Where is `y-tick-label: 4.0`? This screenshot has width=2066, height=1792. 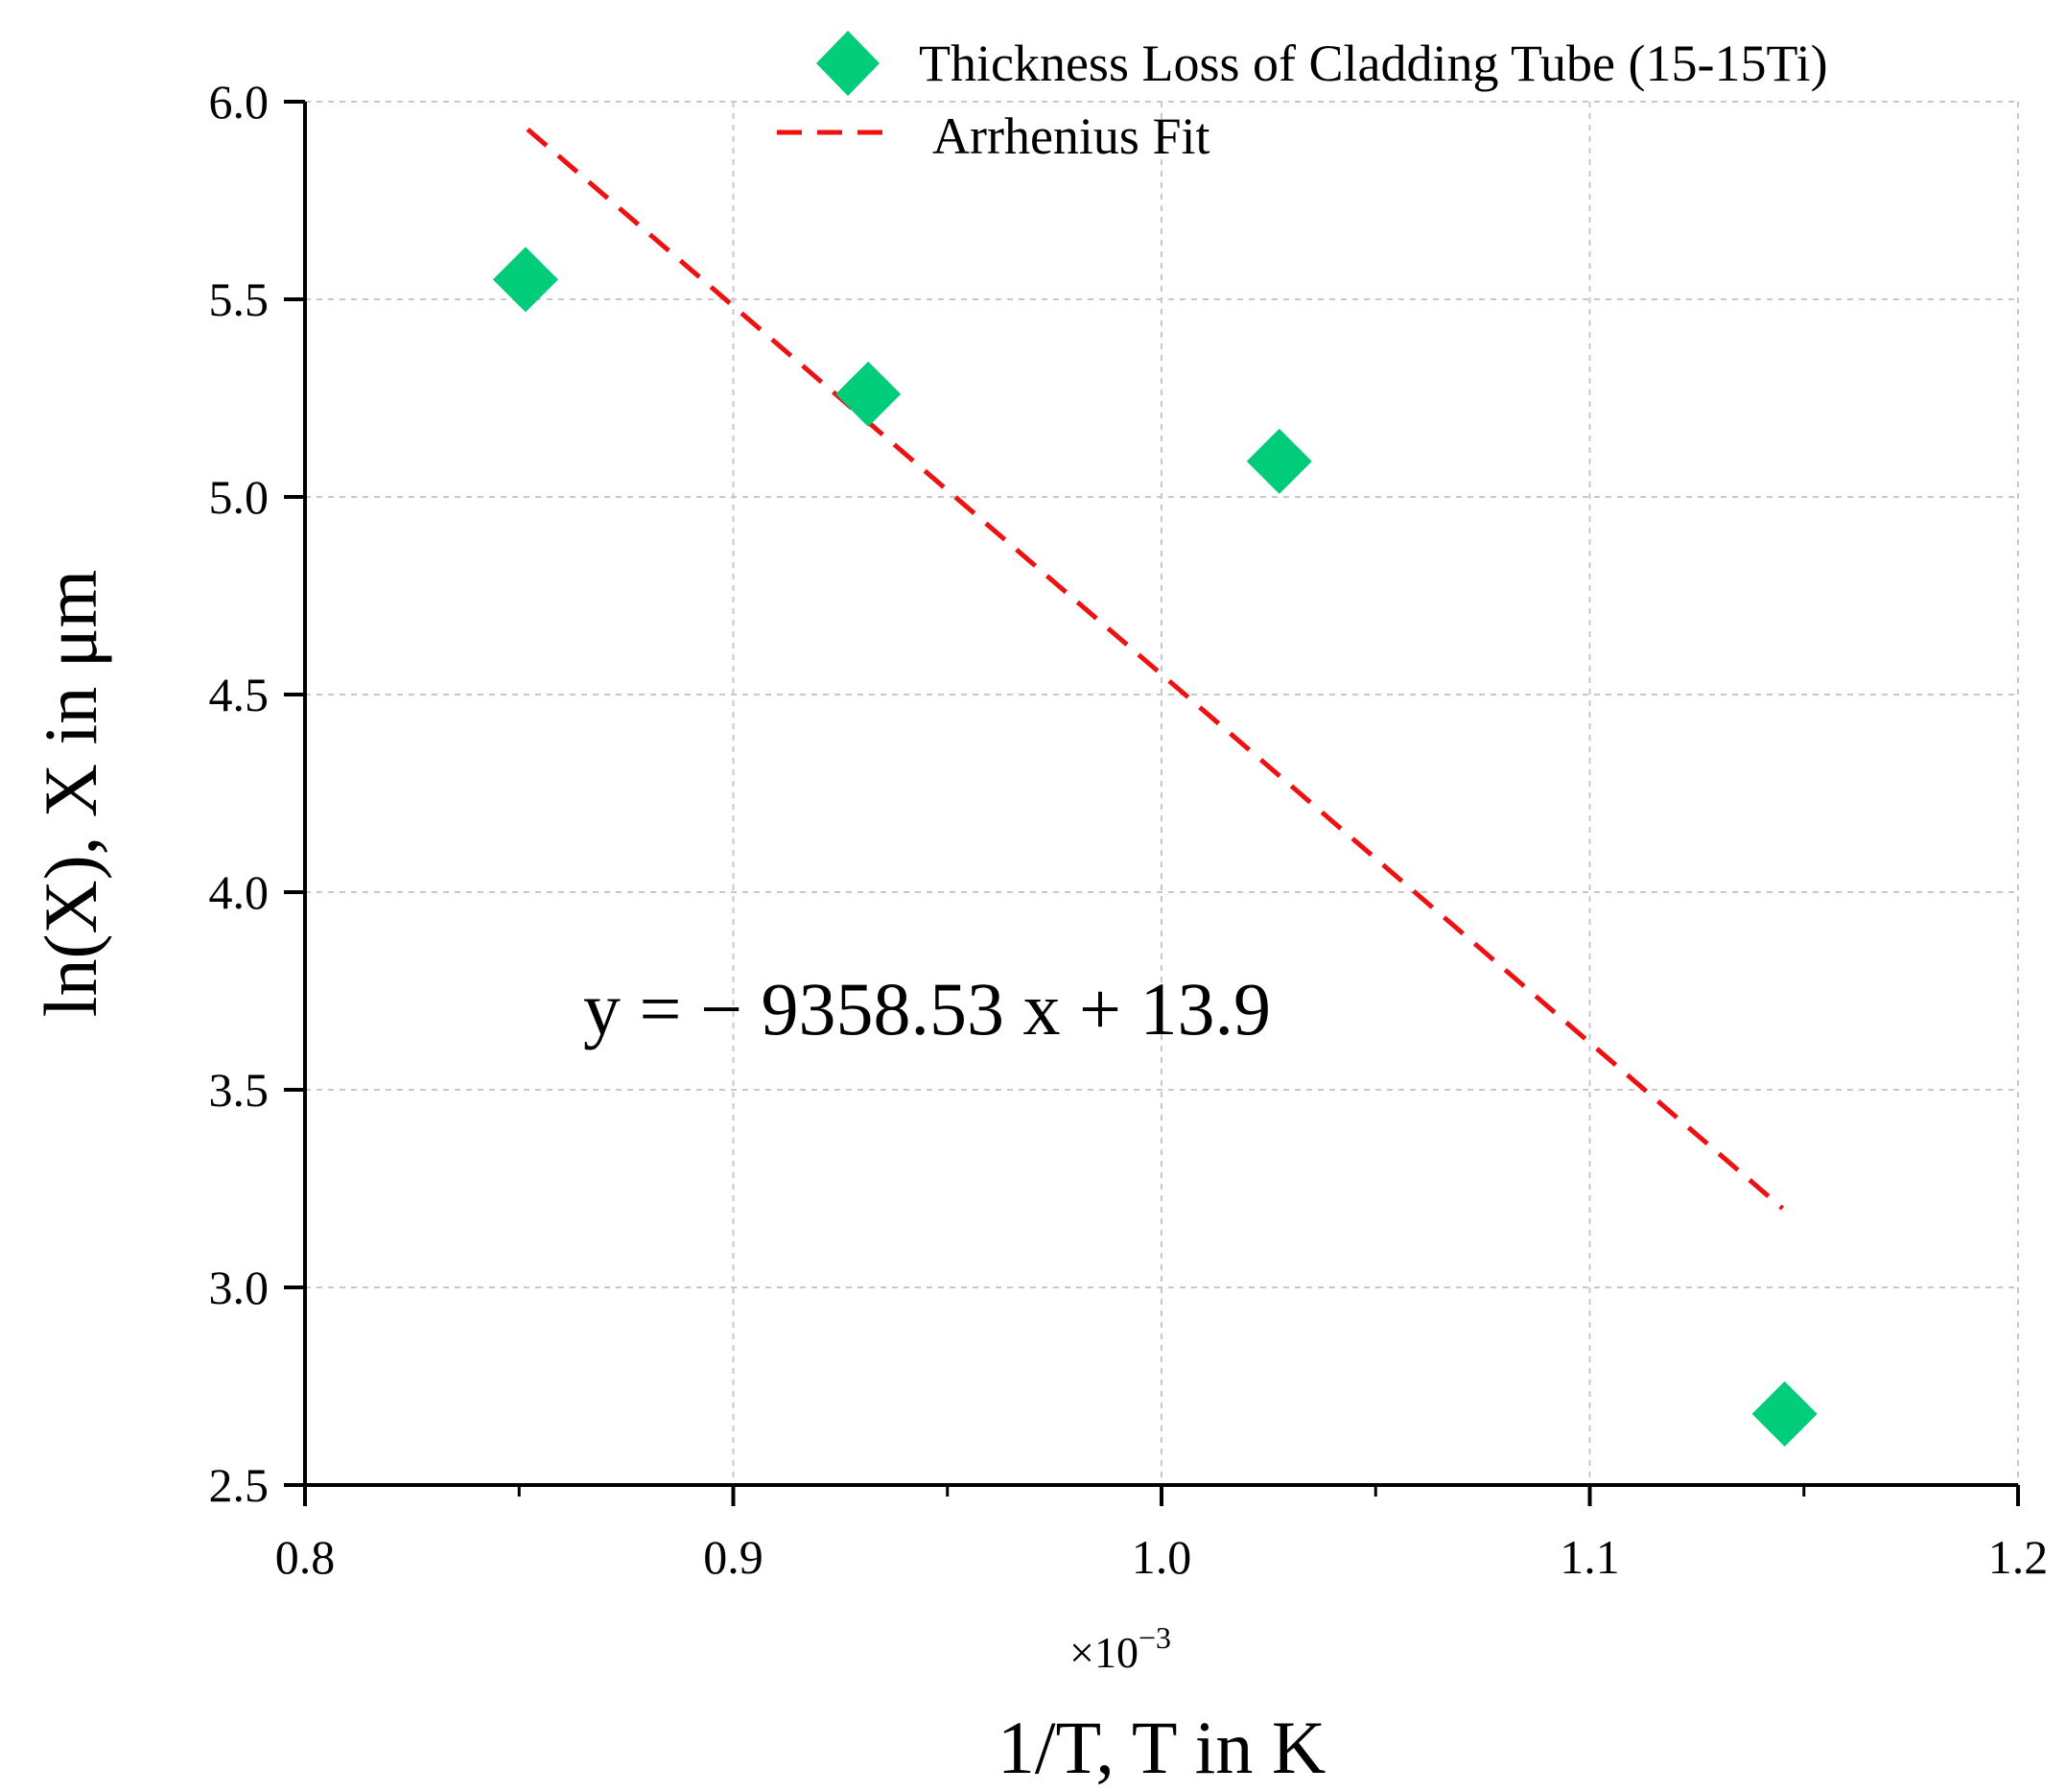 y-tick-label: 4.0 is located at coordinates (239, 892).